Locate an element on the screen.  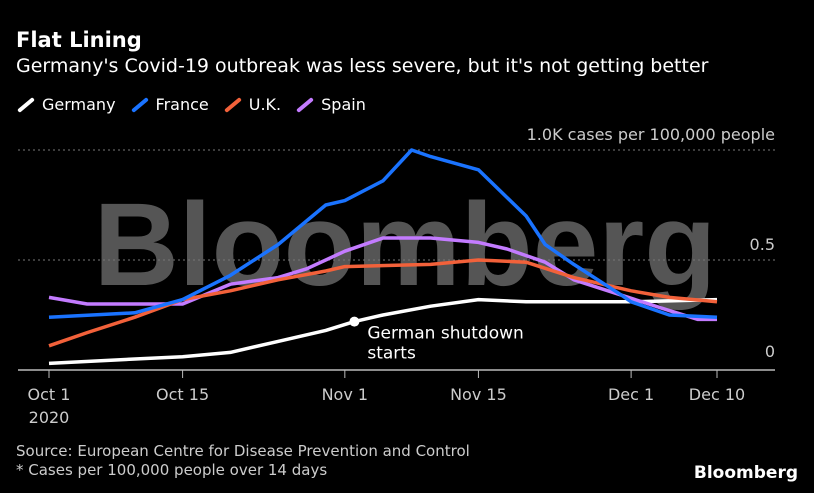
x-tick-sublabel: 2020 is located at coordinates (49, 417).